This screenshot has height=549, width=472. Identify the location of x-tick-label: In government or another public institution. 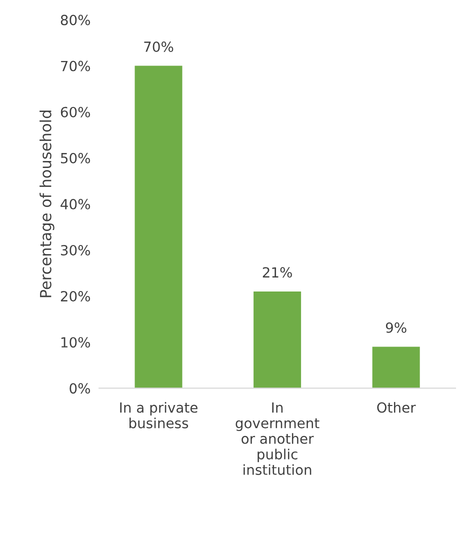
(278, 438).